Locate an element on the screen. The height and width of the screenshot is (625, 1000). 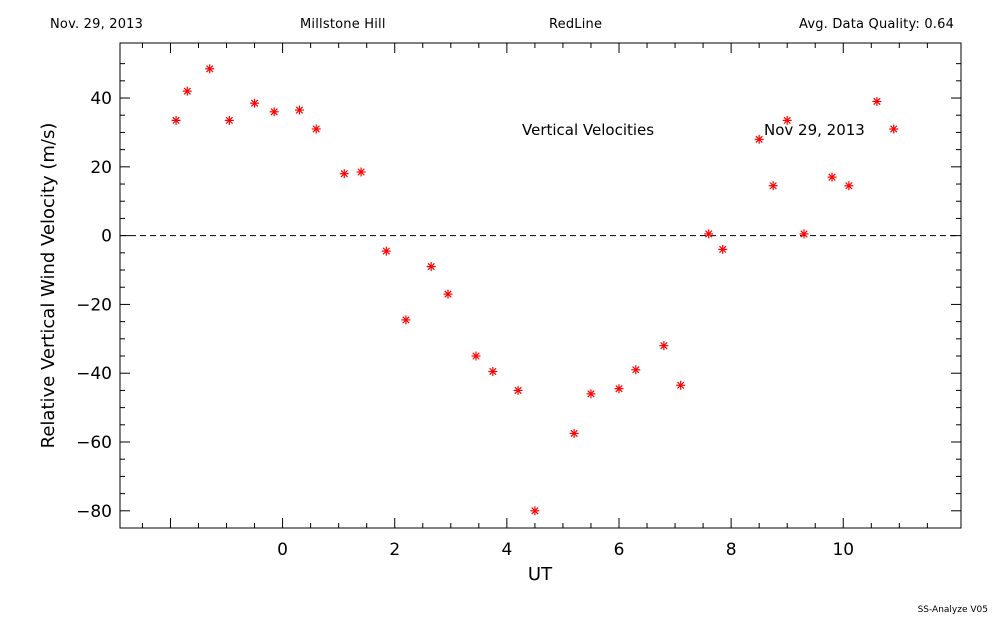
y-tick-label: 0 is located at coordinates (106, 237).